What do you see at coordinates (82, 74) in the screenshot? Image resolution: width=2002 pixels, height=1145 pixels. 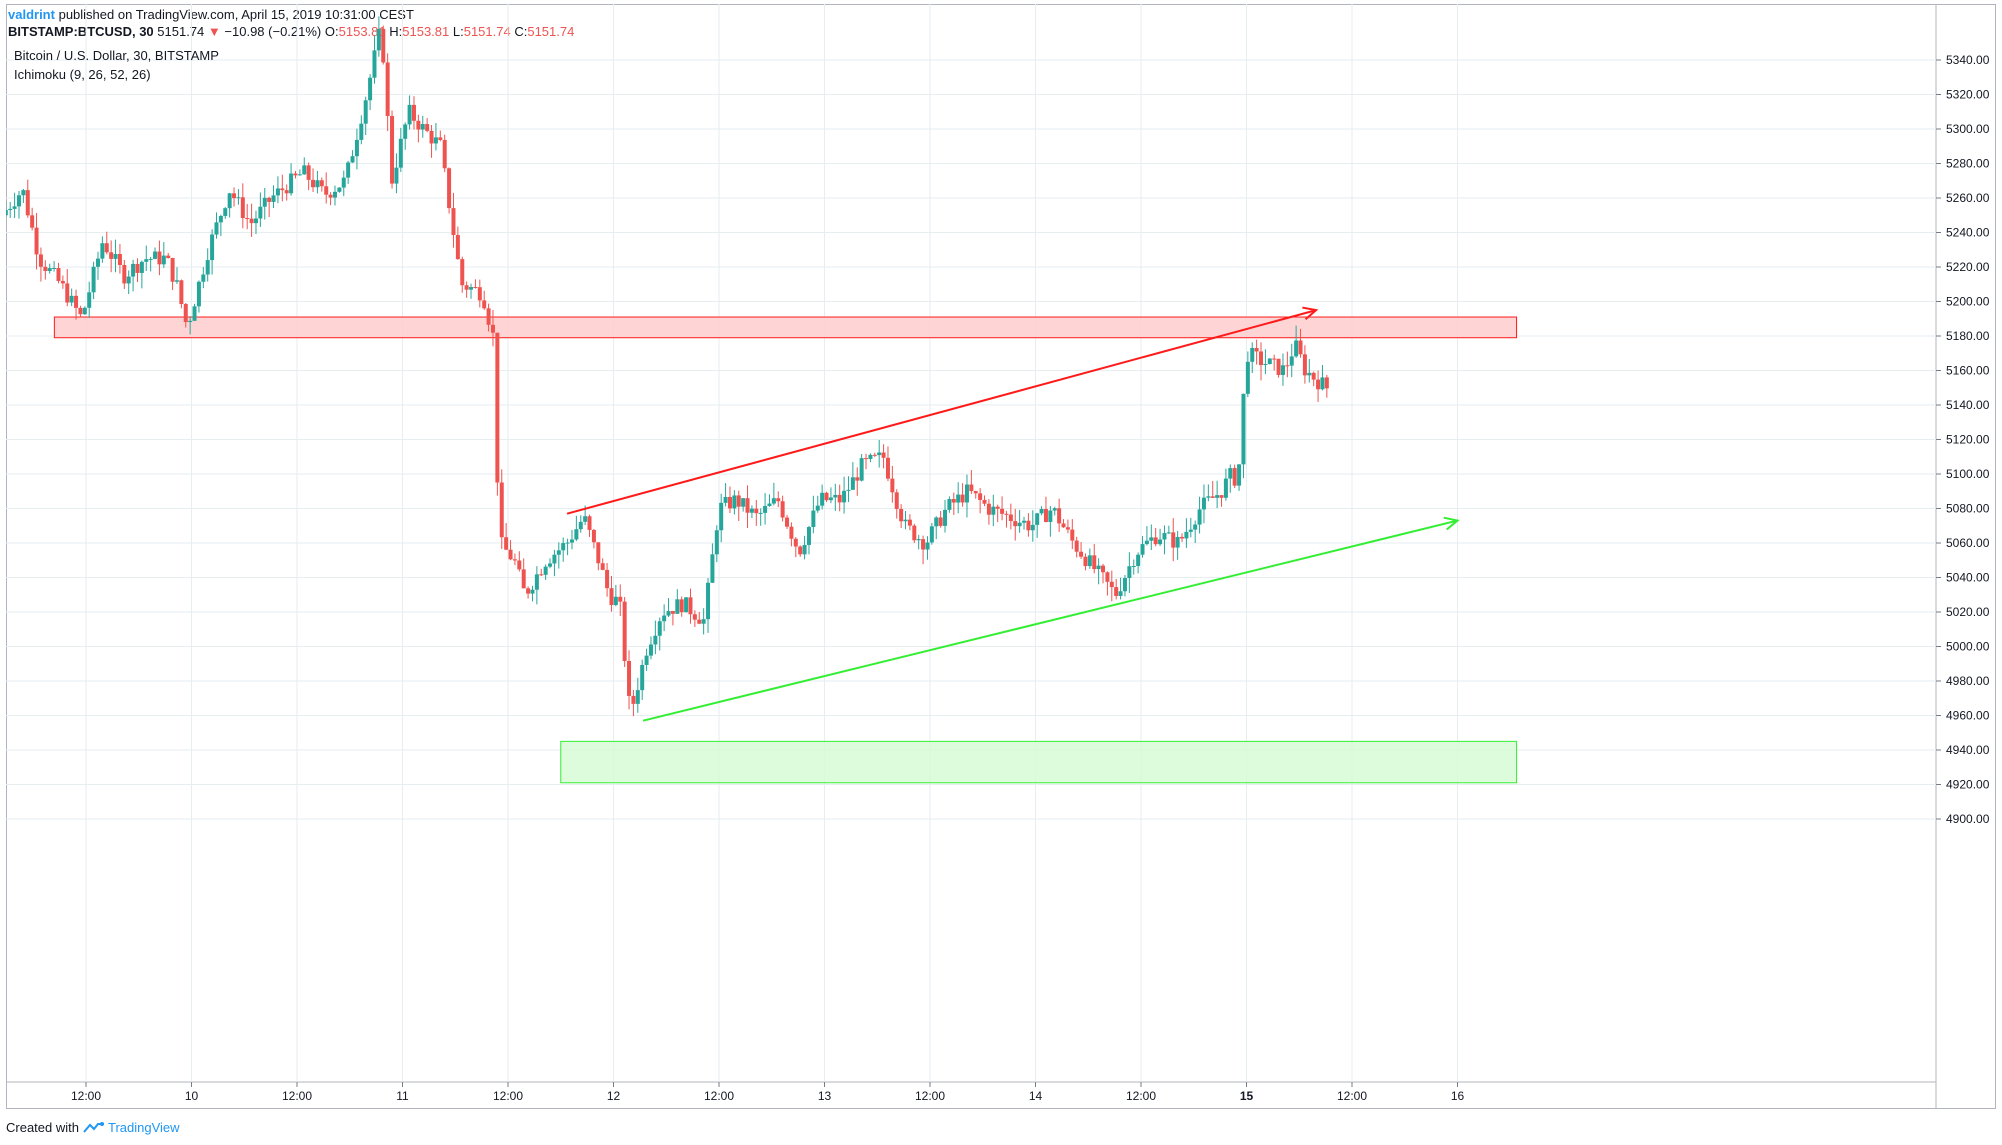 I see `indicator-label: Ichimoku (9, 26, 52, 26)` at bounding box center [82, 74].